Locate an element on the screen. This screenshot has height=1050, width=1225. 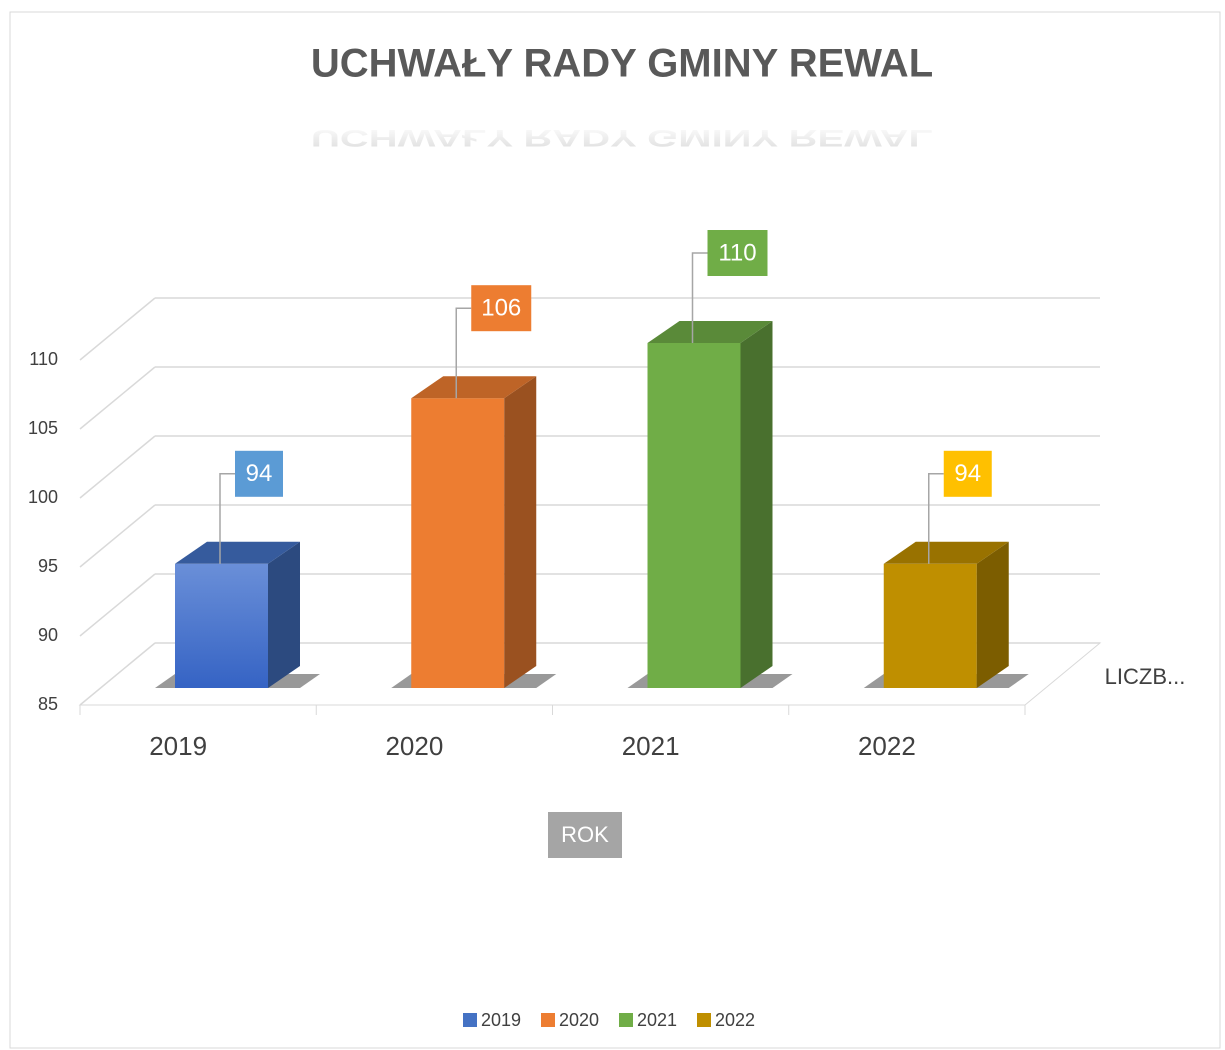
data-label: 106 is located at coordinates (501, 308).